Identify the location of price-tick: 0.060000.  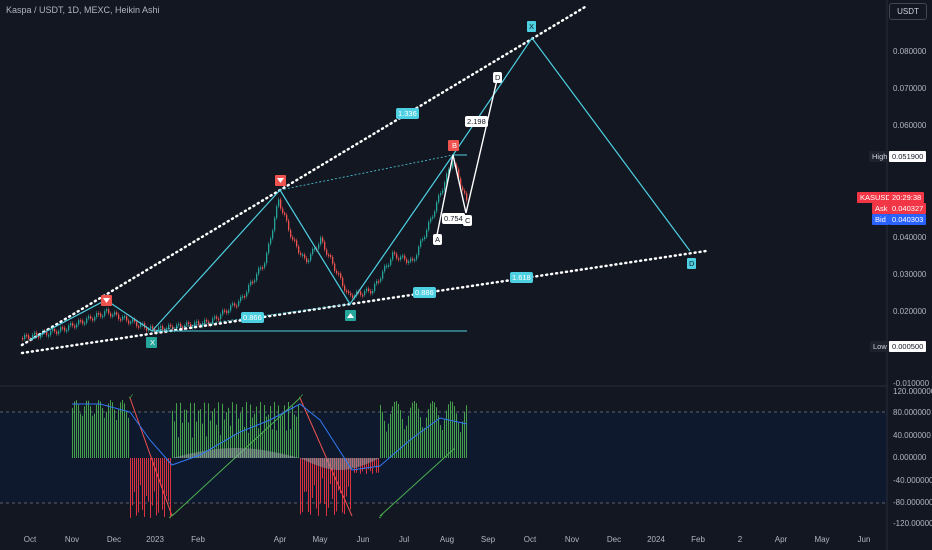
(910, 125).